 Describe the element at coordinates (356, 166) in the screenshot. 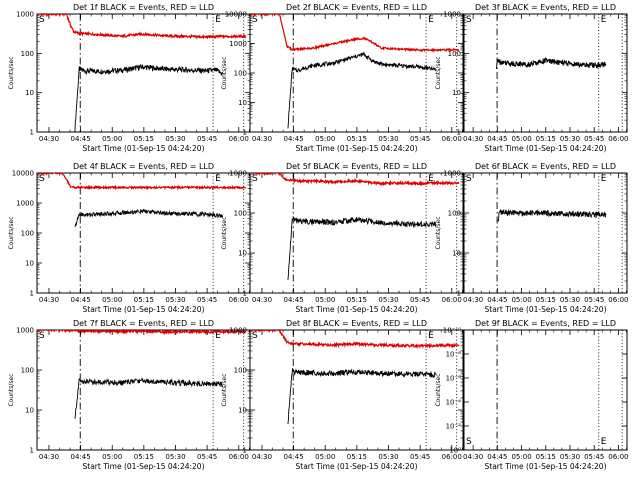

I see `chart-title: Det 5f BLACK = Events, RED = LLD` at that location.